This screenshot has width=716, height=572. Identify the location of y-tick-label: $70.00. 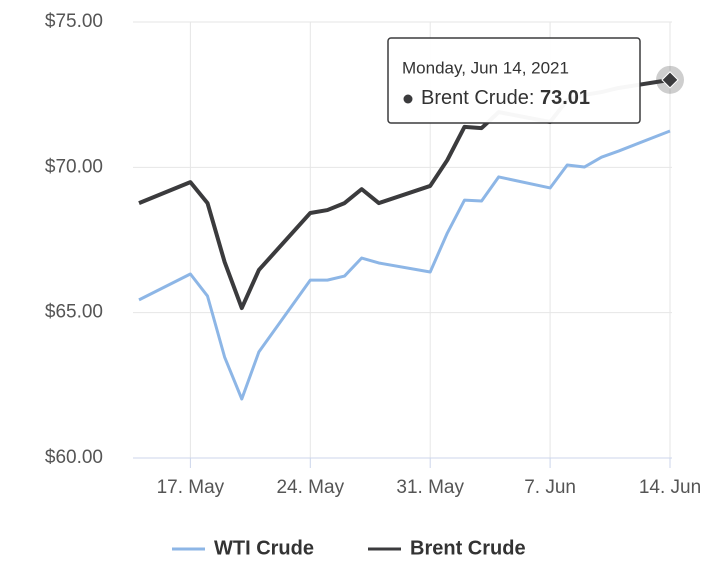
(74, 166).